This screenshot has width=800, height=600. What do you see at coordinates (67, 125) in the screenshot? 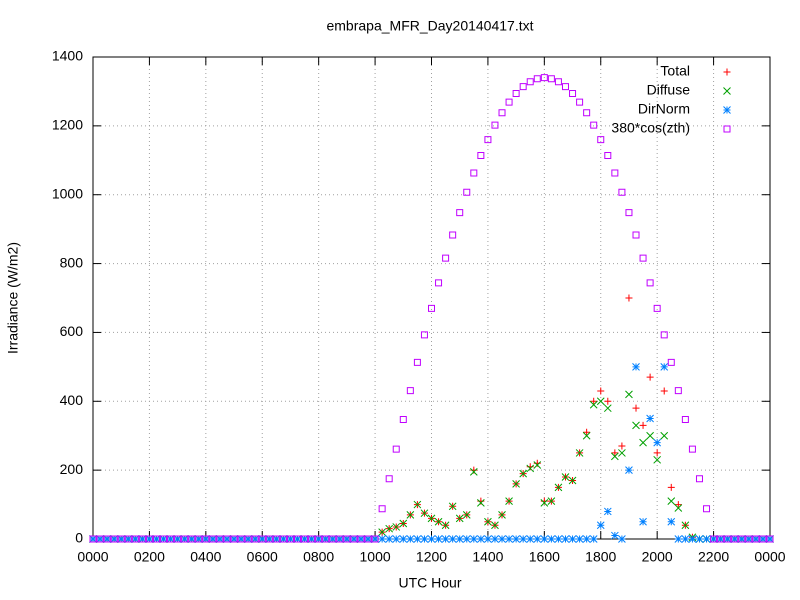
I see `y-tick-label: 1200` at bounding box center [67, 125].